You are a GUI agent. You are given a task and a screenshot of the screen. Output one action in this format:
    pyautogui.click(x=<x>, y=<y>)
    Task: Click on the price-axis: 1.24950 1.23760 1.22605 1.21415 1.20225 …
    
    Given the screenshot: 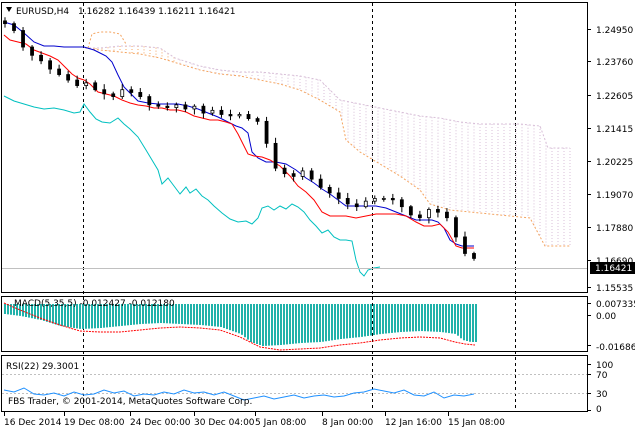 What is the action you would take?
    pyautogui.click(x=611, y=160)
    